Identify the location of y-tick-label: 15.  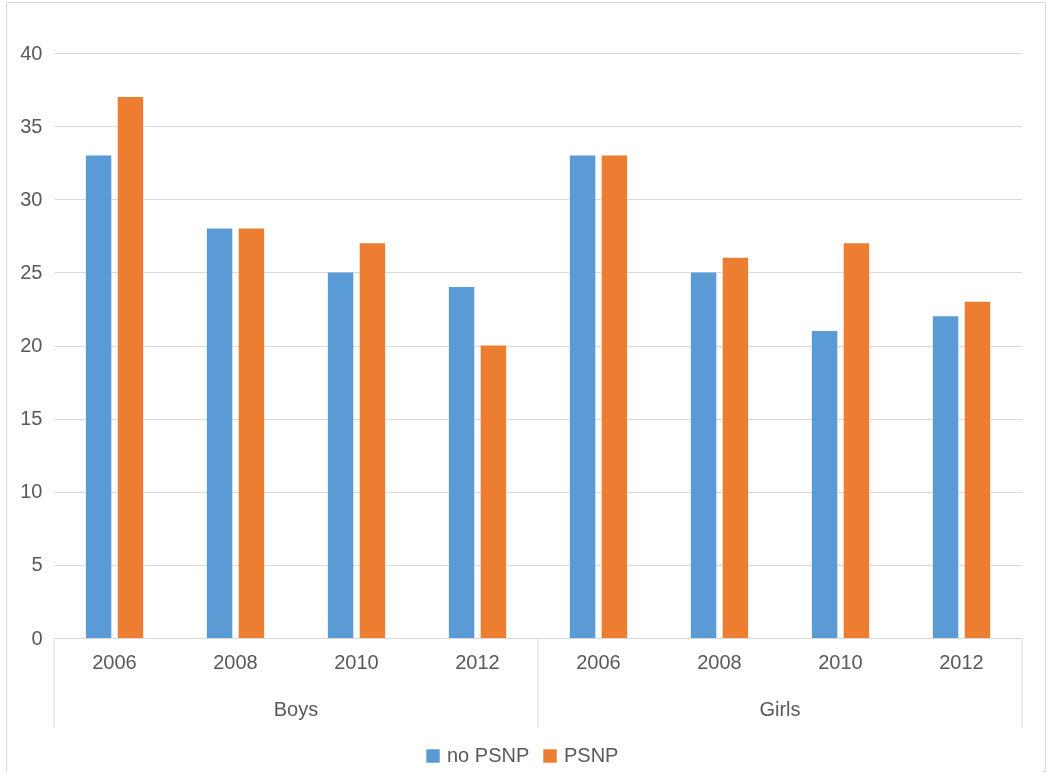
(31, 418).